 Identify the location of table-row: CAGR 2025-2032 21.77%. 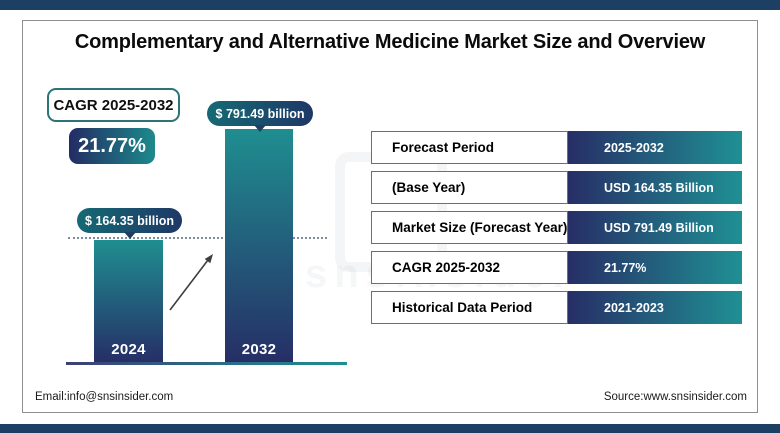
(556, 267).